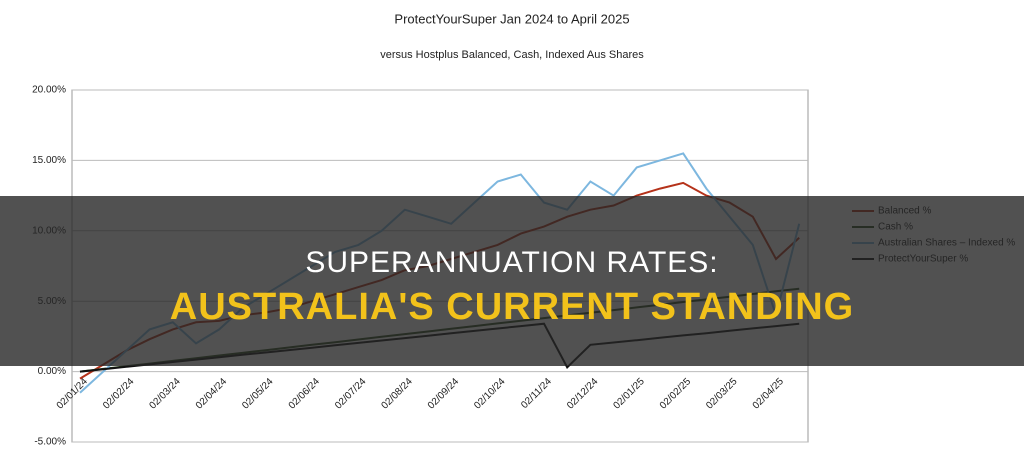 This screenshot has height=455, width=1024. I want to click on y-tick-label: 0.00%, so click(52, 371).